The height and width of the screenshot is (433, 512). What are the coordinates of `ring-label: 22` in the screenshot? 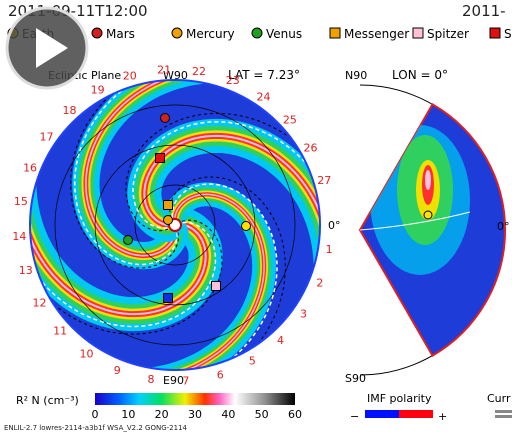 It's located at (199, 71).